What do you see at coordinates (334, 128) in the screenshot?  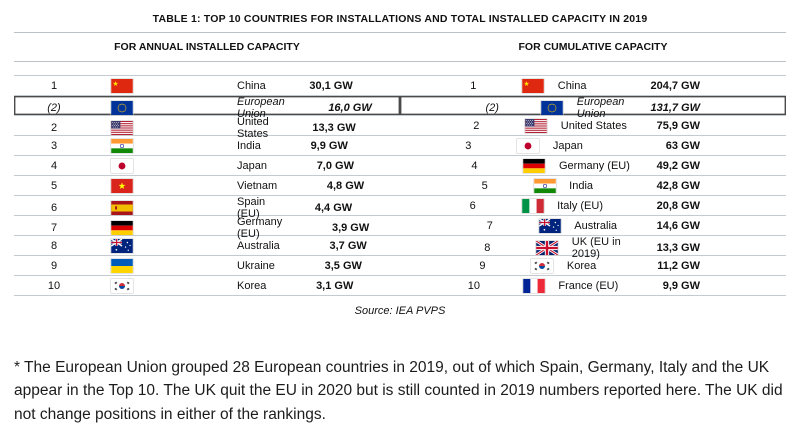 I see `value-label: 13,3 GW` at bounding box center [334, 128].